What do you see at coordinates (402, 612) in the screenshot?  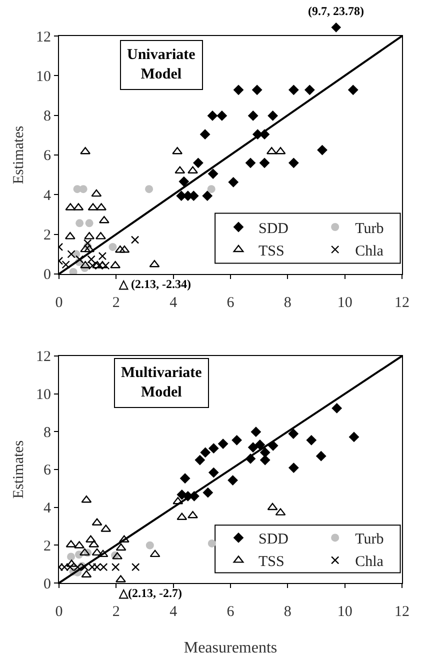 I see `x-tick-label: 12` at bounding box center [402, 612].